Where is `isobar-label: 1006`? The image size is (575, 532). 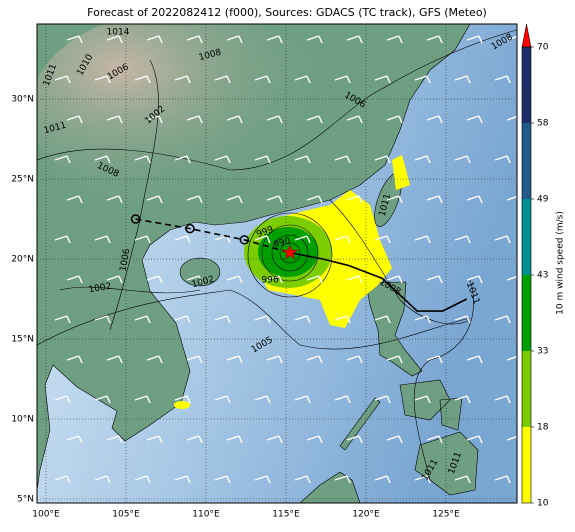
isobar-label: 1006 is located at coordinates (126, 260).